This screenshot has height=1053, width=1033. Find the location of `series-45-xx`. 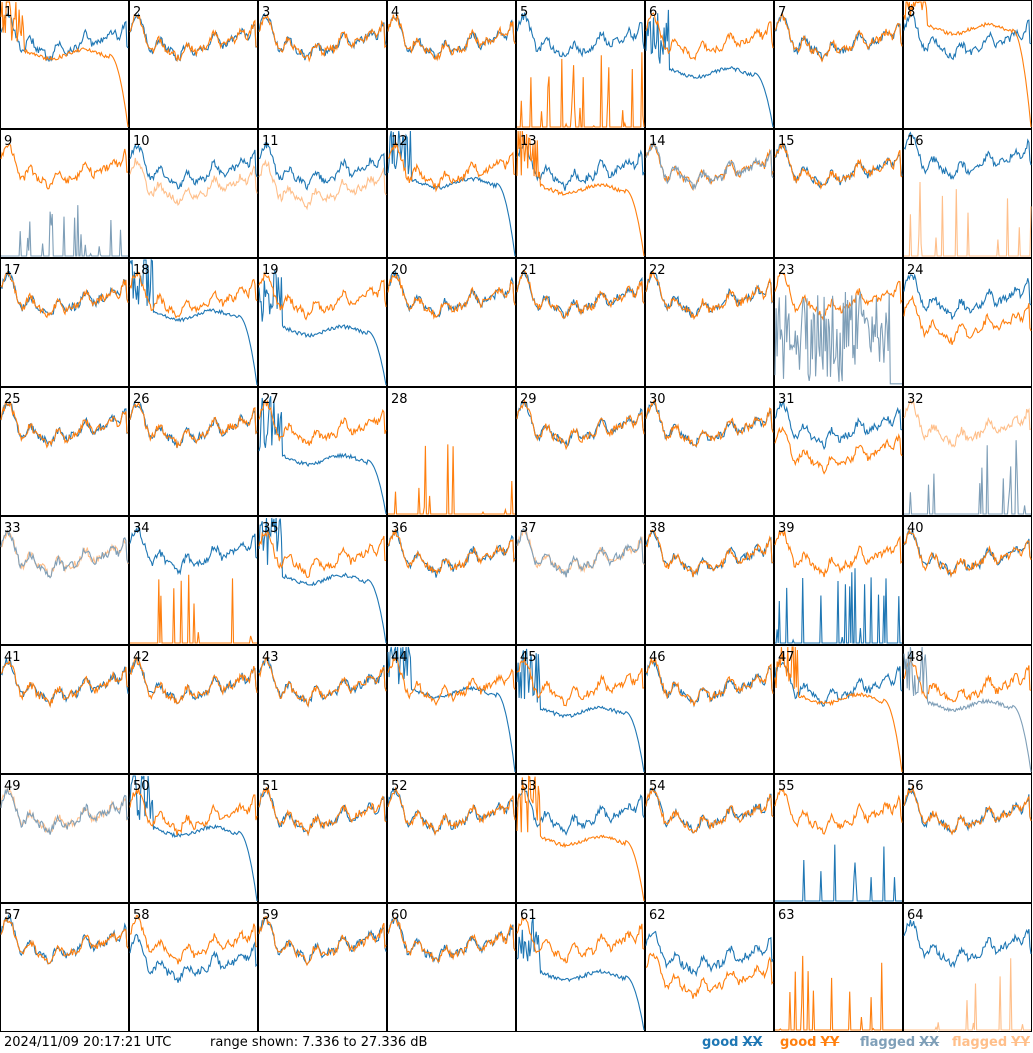

series-45-xx is located at coordinates (580, 710).